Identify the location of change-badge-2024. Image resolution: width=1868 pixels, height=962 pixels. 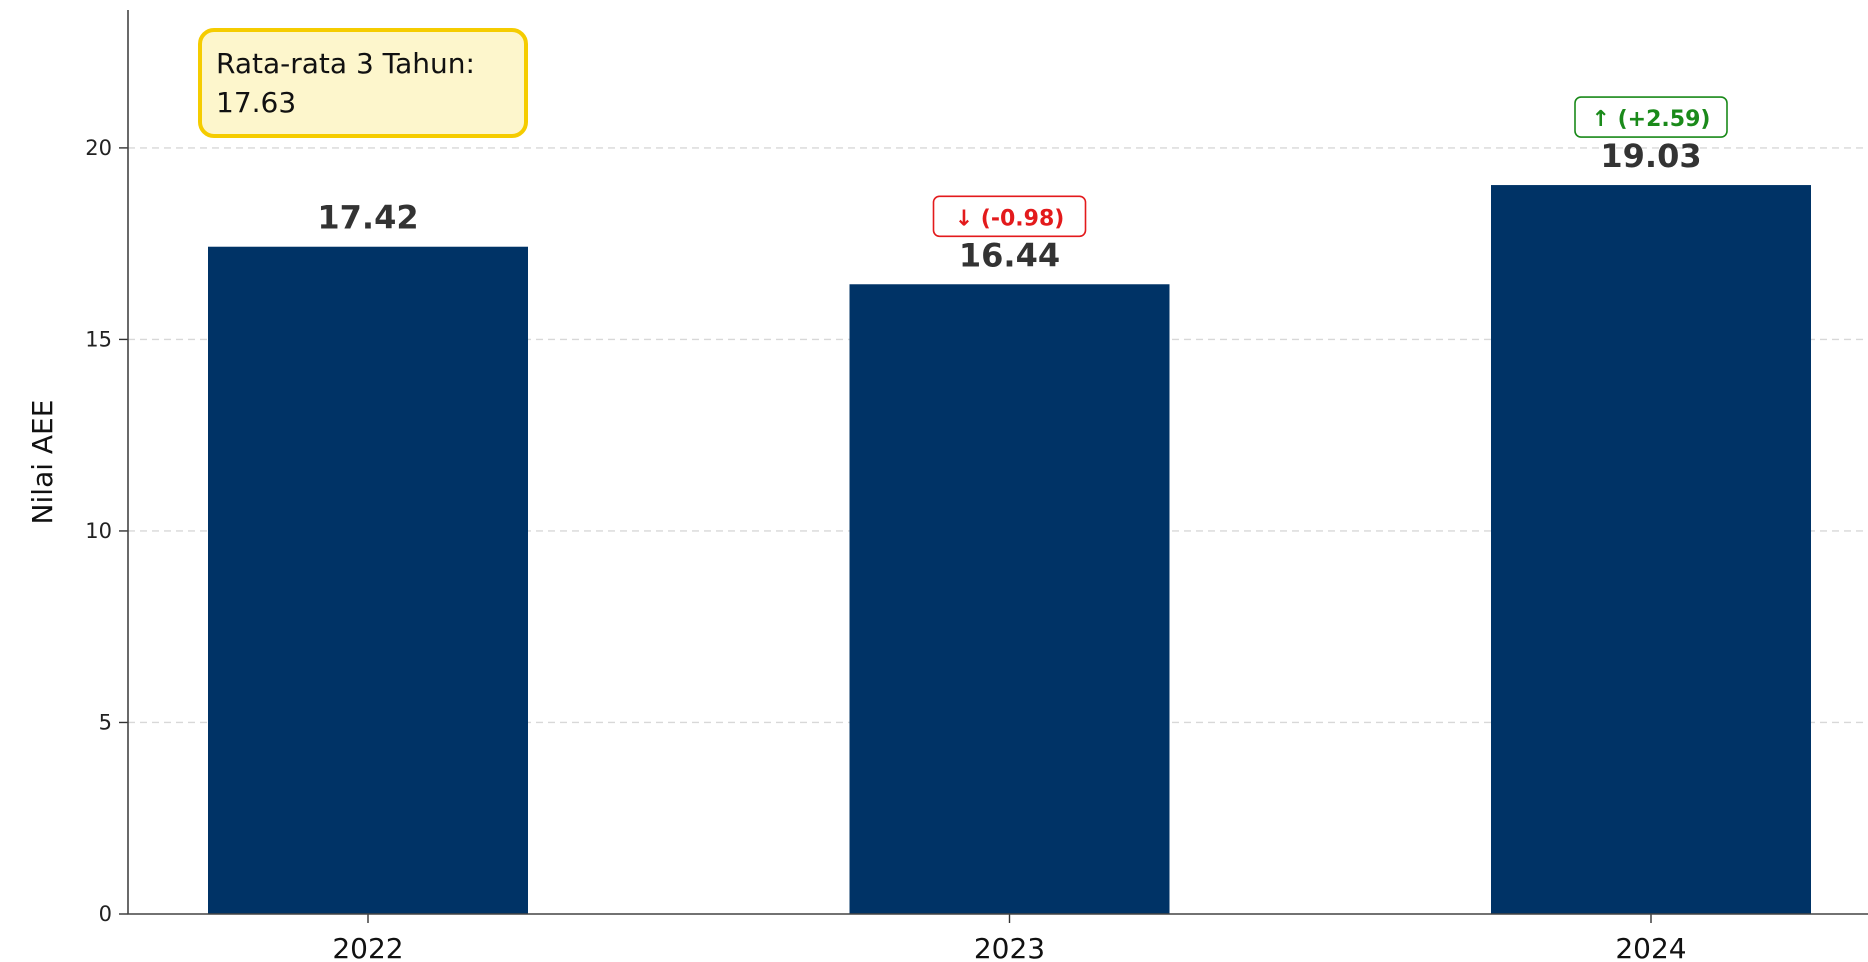
(1651, 117).